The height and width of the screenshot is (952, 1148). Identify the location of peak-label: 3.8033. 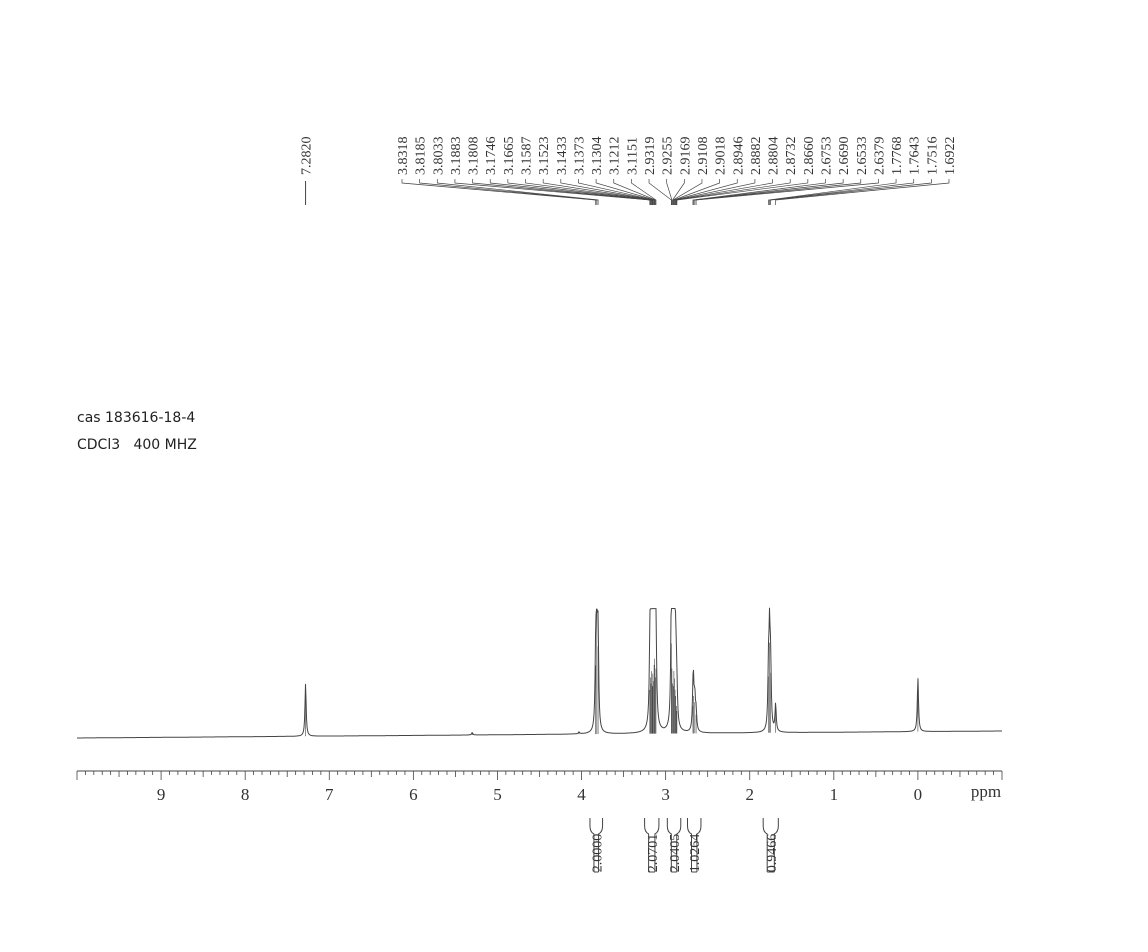
(438, 156).